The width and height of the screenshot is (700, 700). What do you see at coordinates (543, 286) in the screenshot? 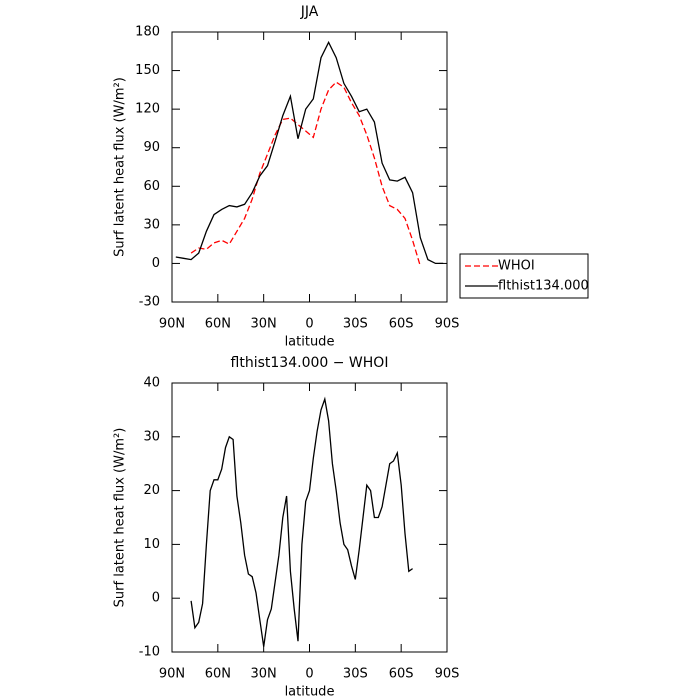
I see `legend-label: flthist134.000` at bounding box center [543, 286].